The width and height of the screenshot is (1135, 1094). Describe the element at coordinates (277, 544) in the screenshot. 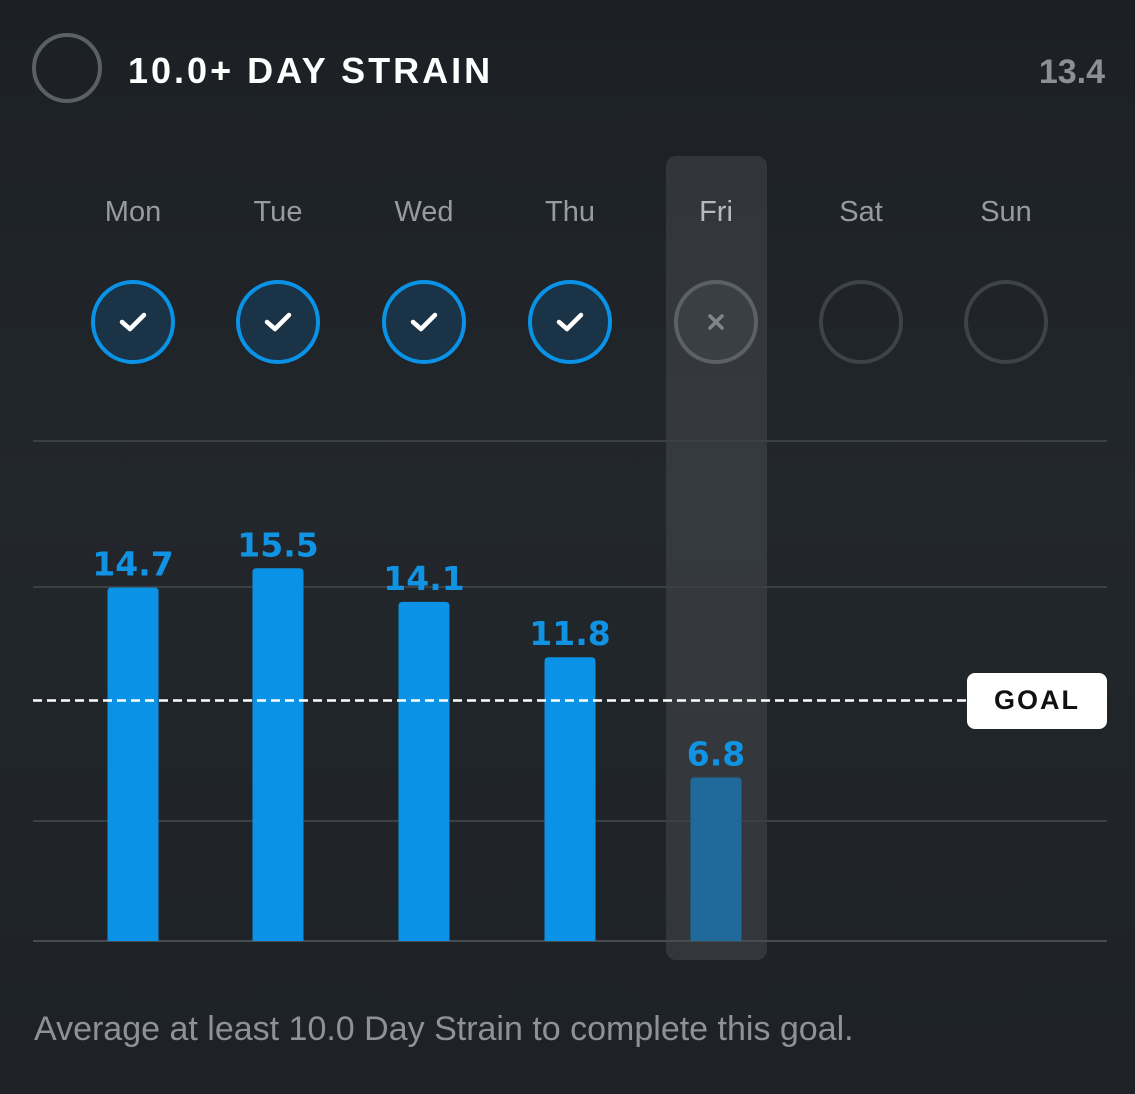

I see `bar-value-label: 15.5` at that location.